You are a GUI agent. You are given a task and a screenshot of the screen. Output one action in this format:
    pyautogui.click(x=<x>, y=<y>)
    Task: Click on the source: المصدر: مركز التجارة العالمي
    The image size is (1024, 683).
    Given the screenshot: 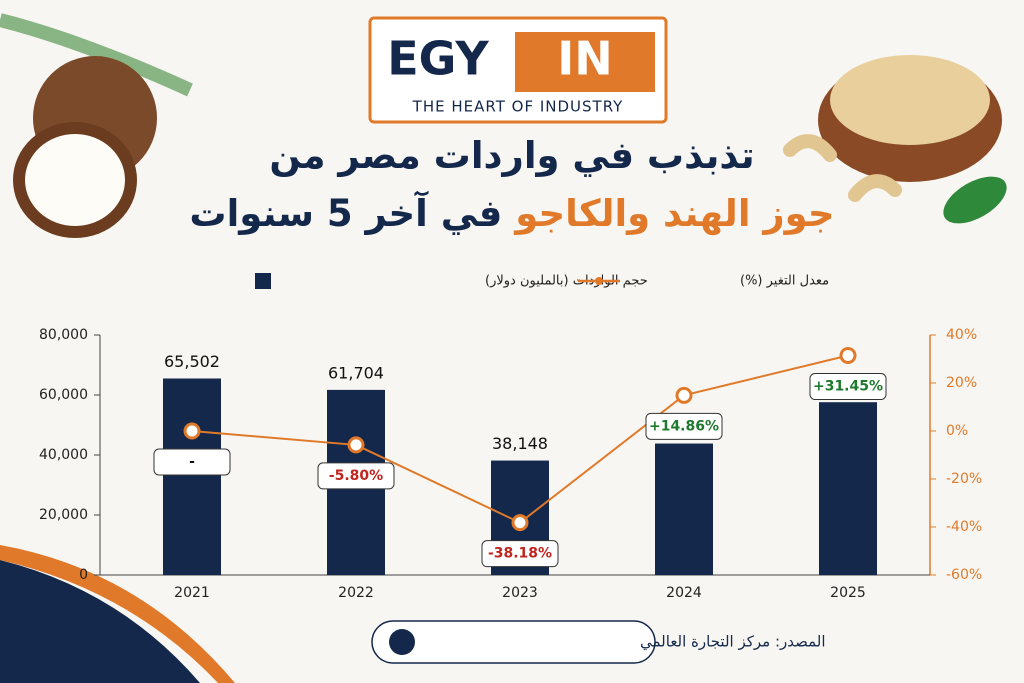 What is the action you would take?
    pyautogui.click(x=733, y=642)
    